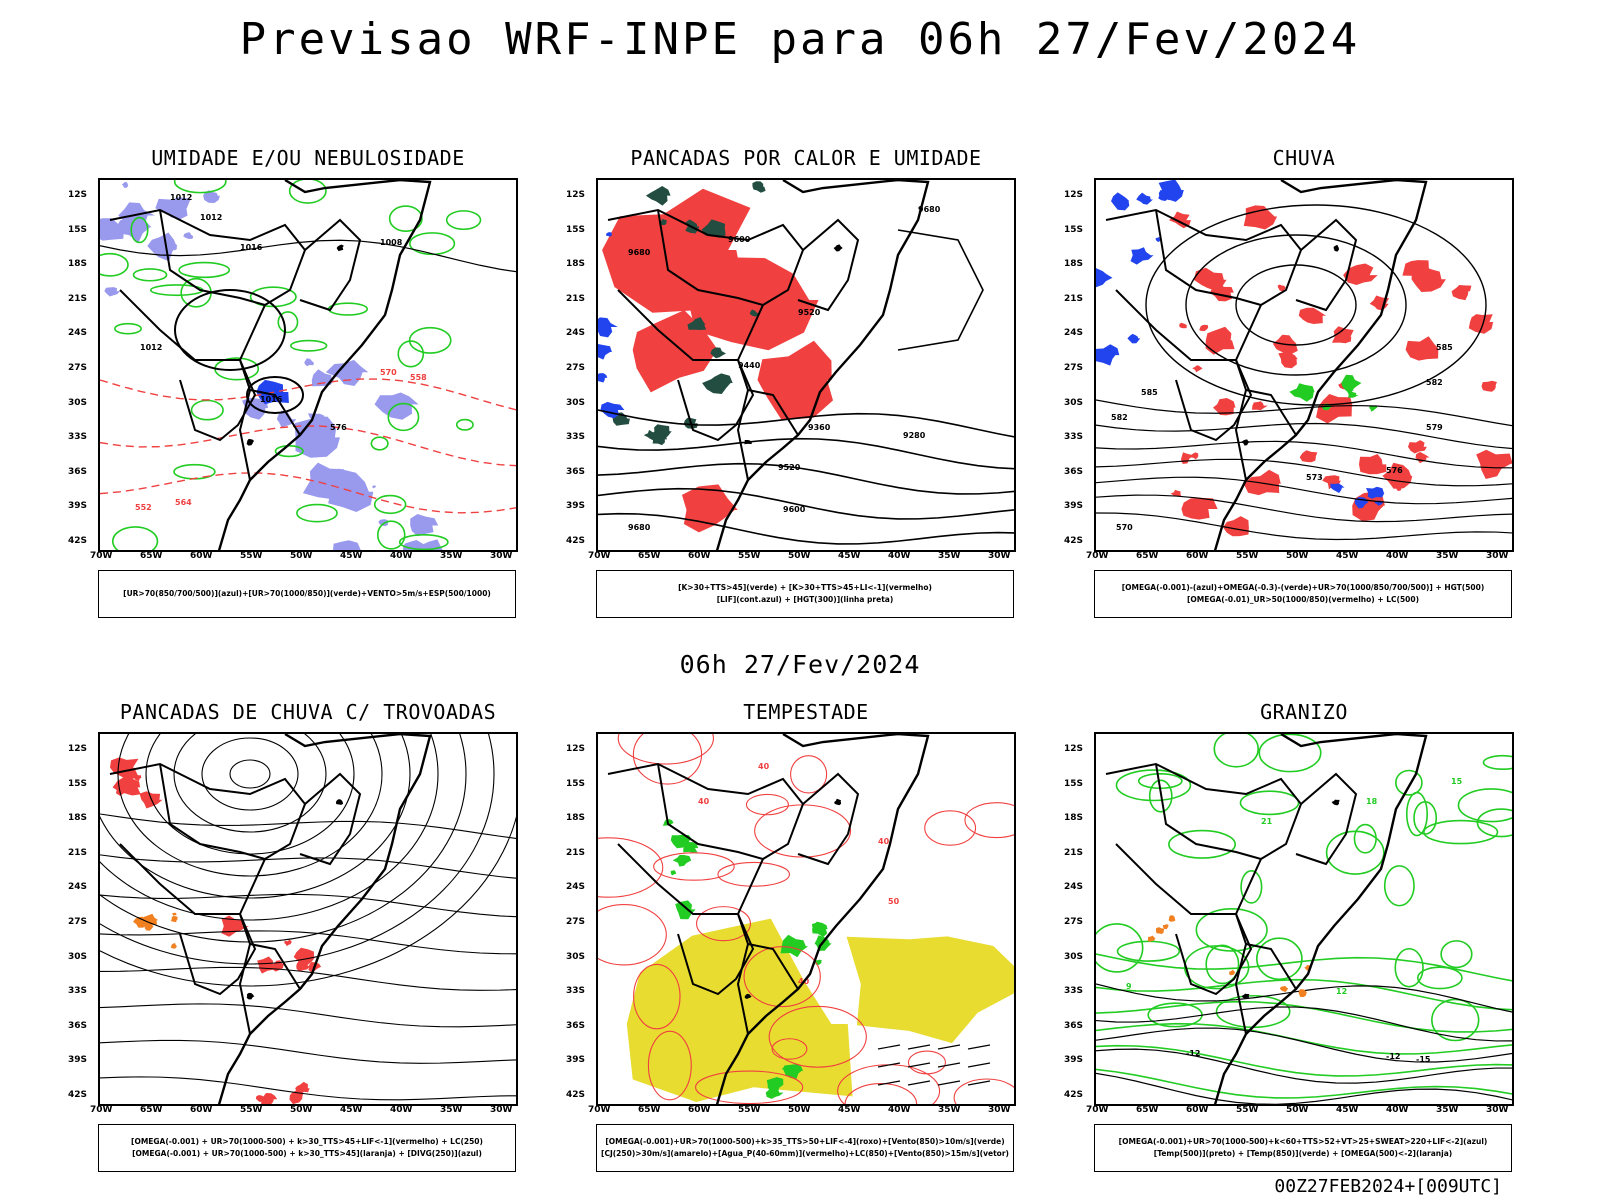 This screenshot has height=1200, width=1600. I want to click on height-label: 573, so click(1314, 477).